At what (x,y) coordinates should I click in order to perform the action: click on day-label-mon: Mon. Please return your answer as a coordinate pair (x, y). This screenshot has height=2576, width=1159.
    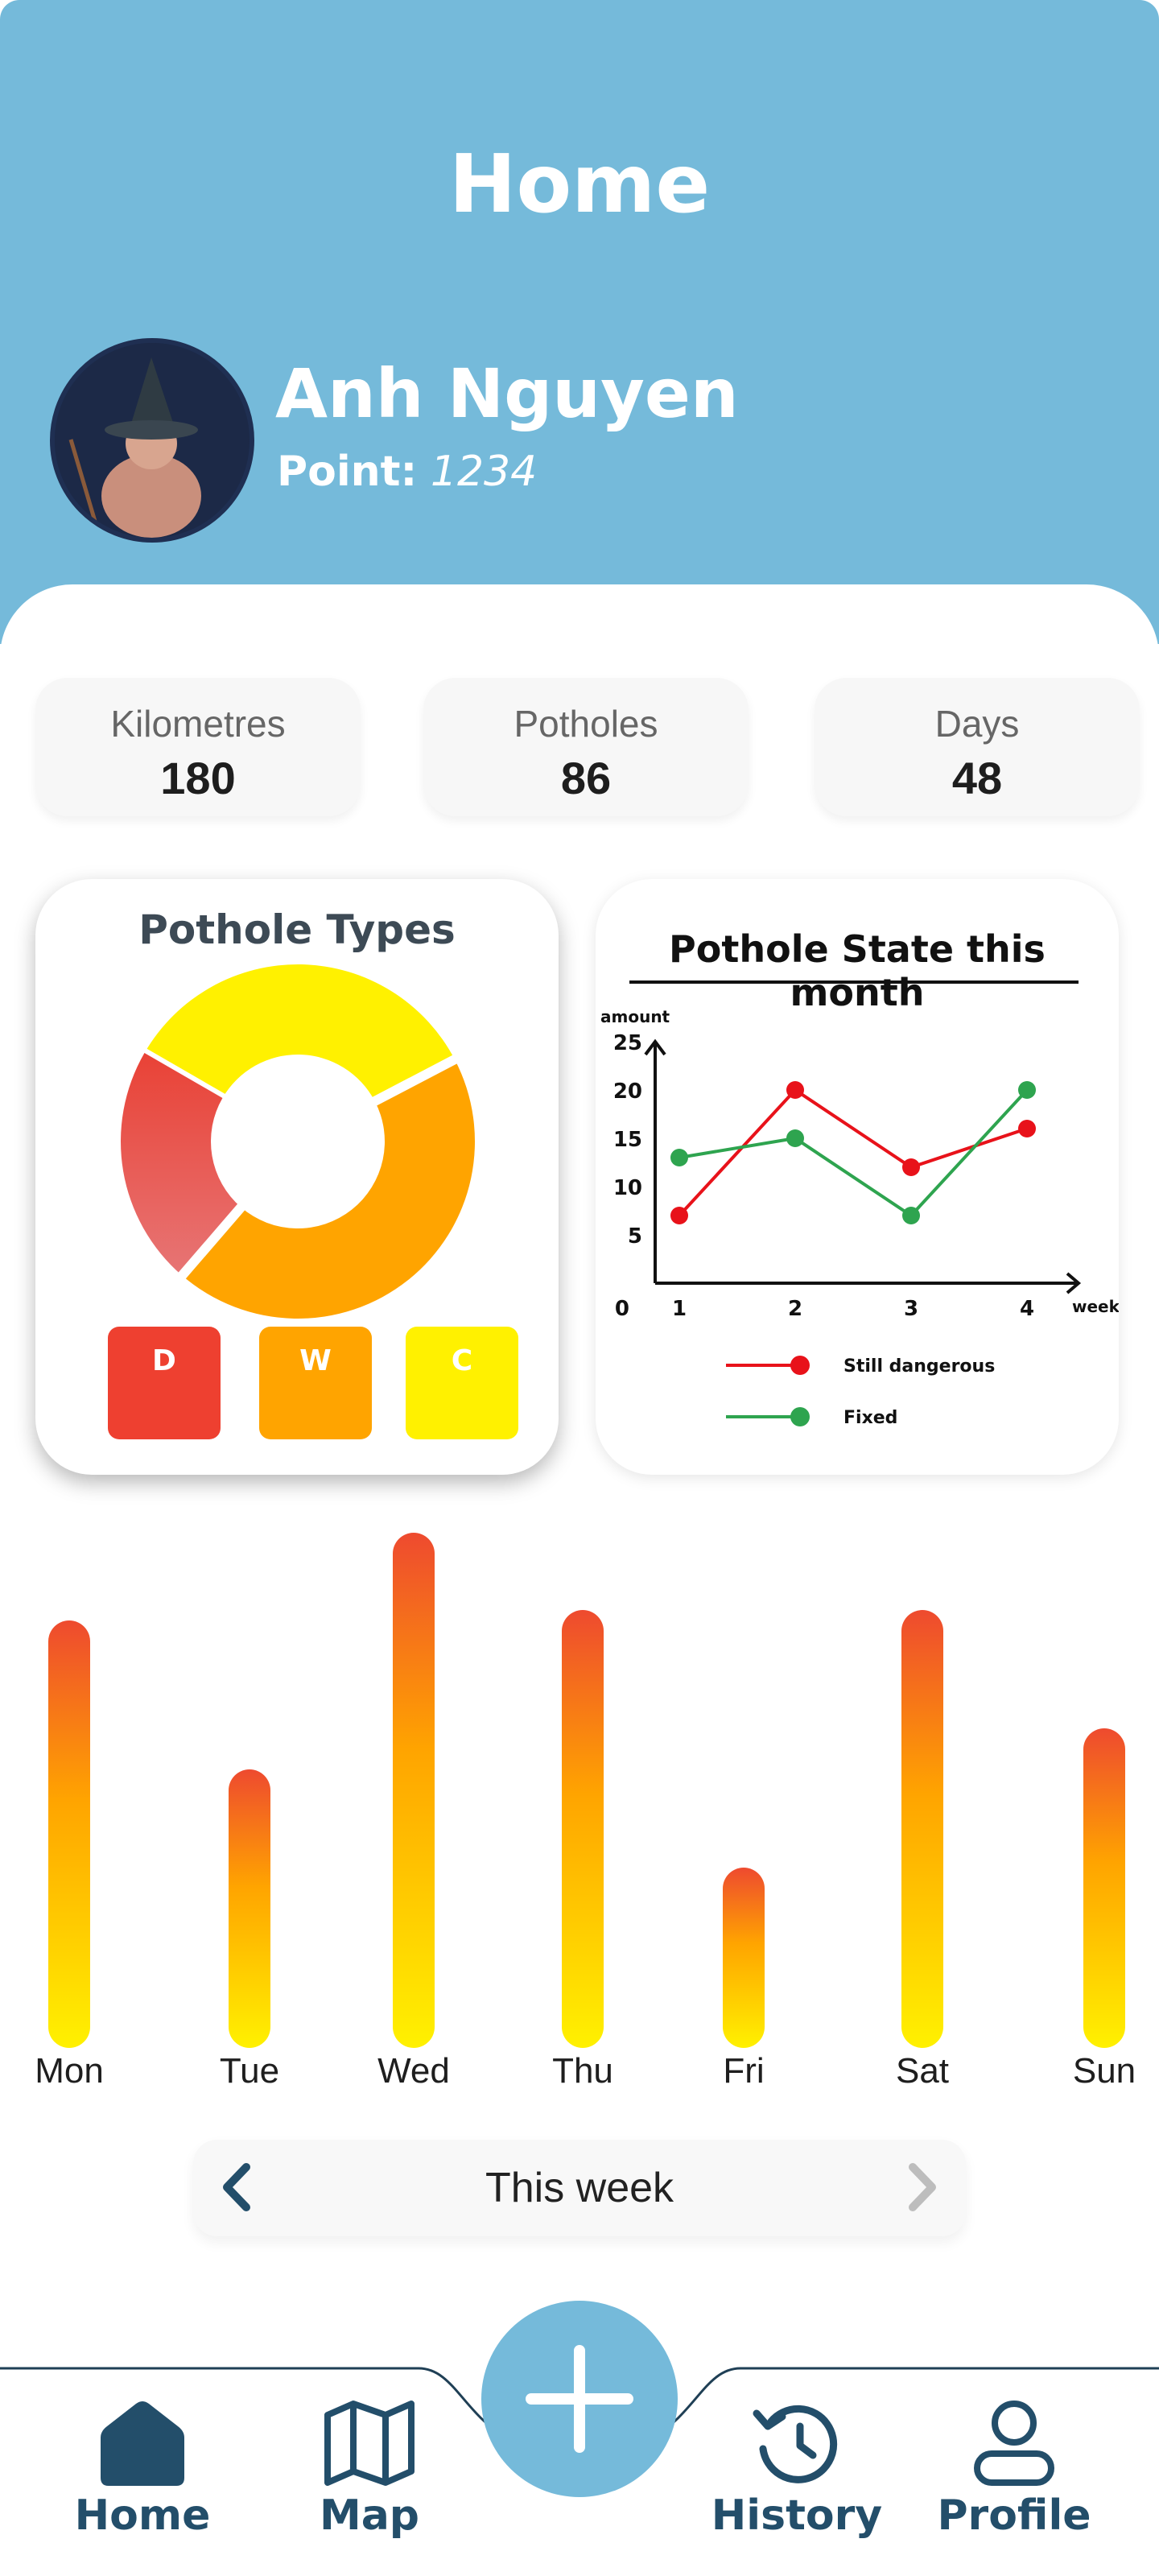
    Looking at the image, I should click on (69, 2071).